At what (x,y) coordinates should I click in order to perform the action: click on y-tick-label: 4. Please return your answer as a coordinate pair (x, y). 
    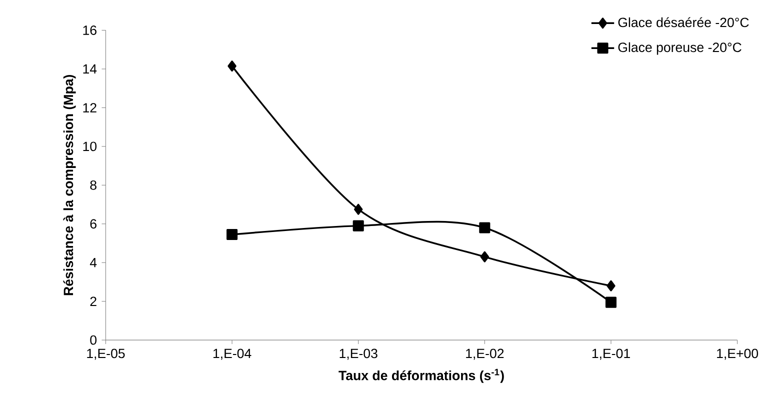
    Looking at the image, I should click on (93, 263).